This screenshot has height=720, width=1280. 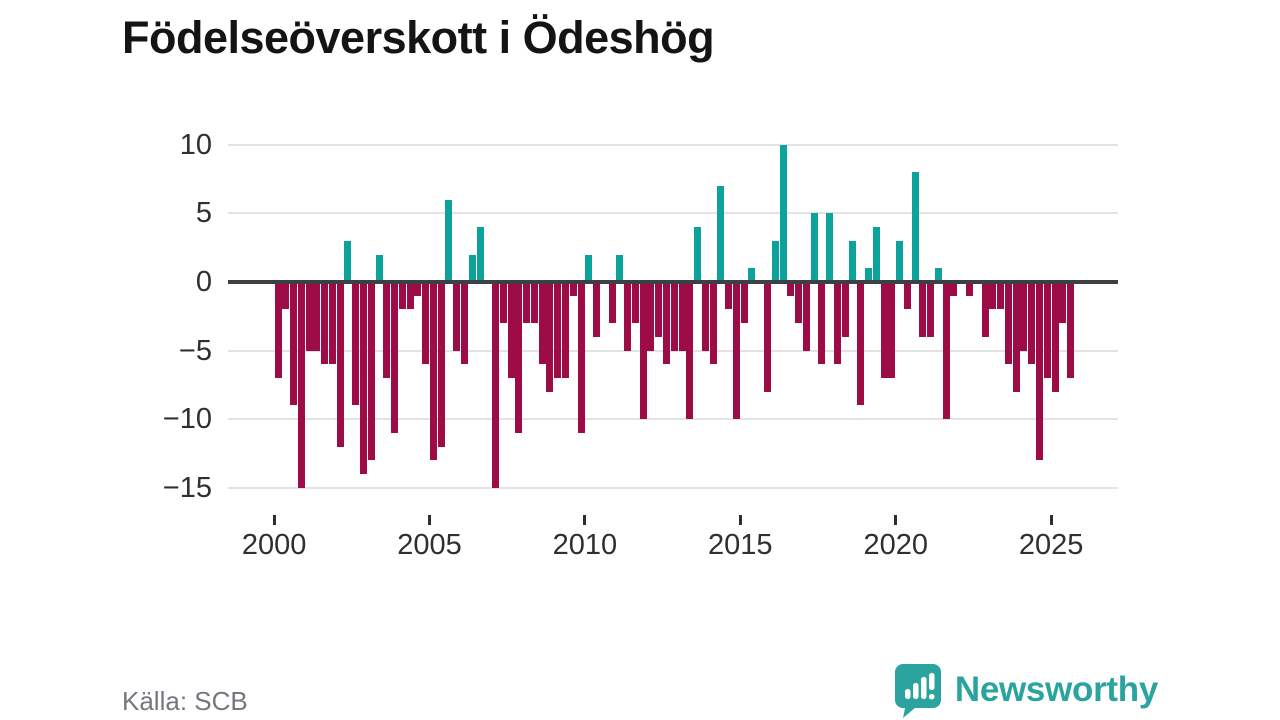 What do you see at coordinates (895, 545) in the screenshot?
I see `x-tick-label: 2020` at bounding box center [895, 545].